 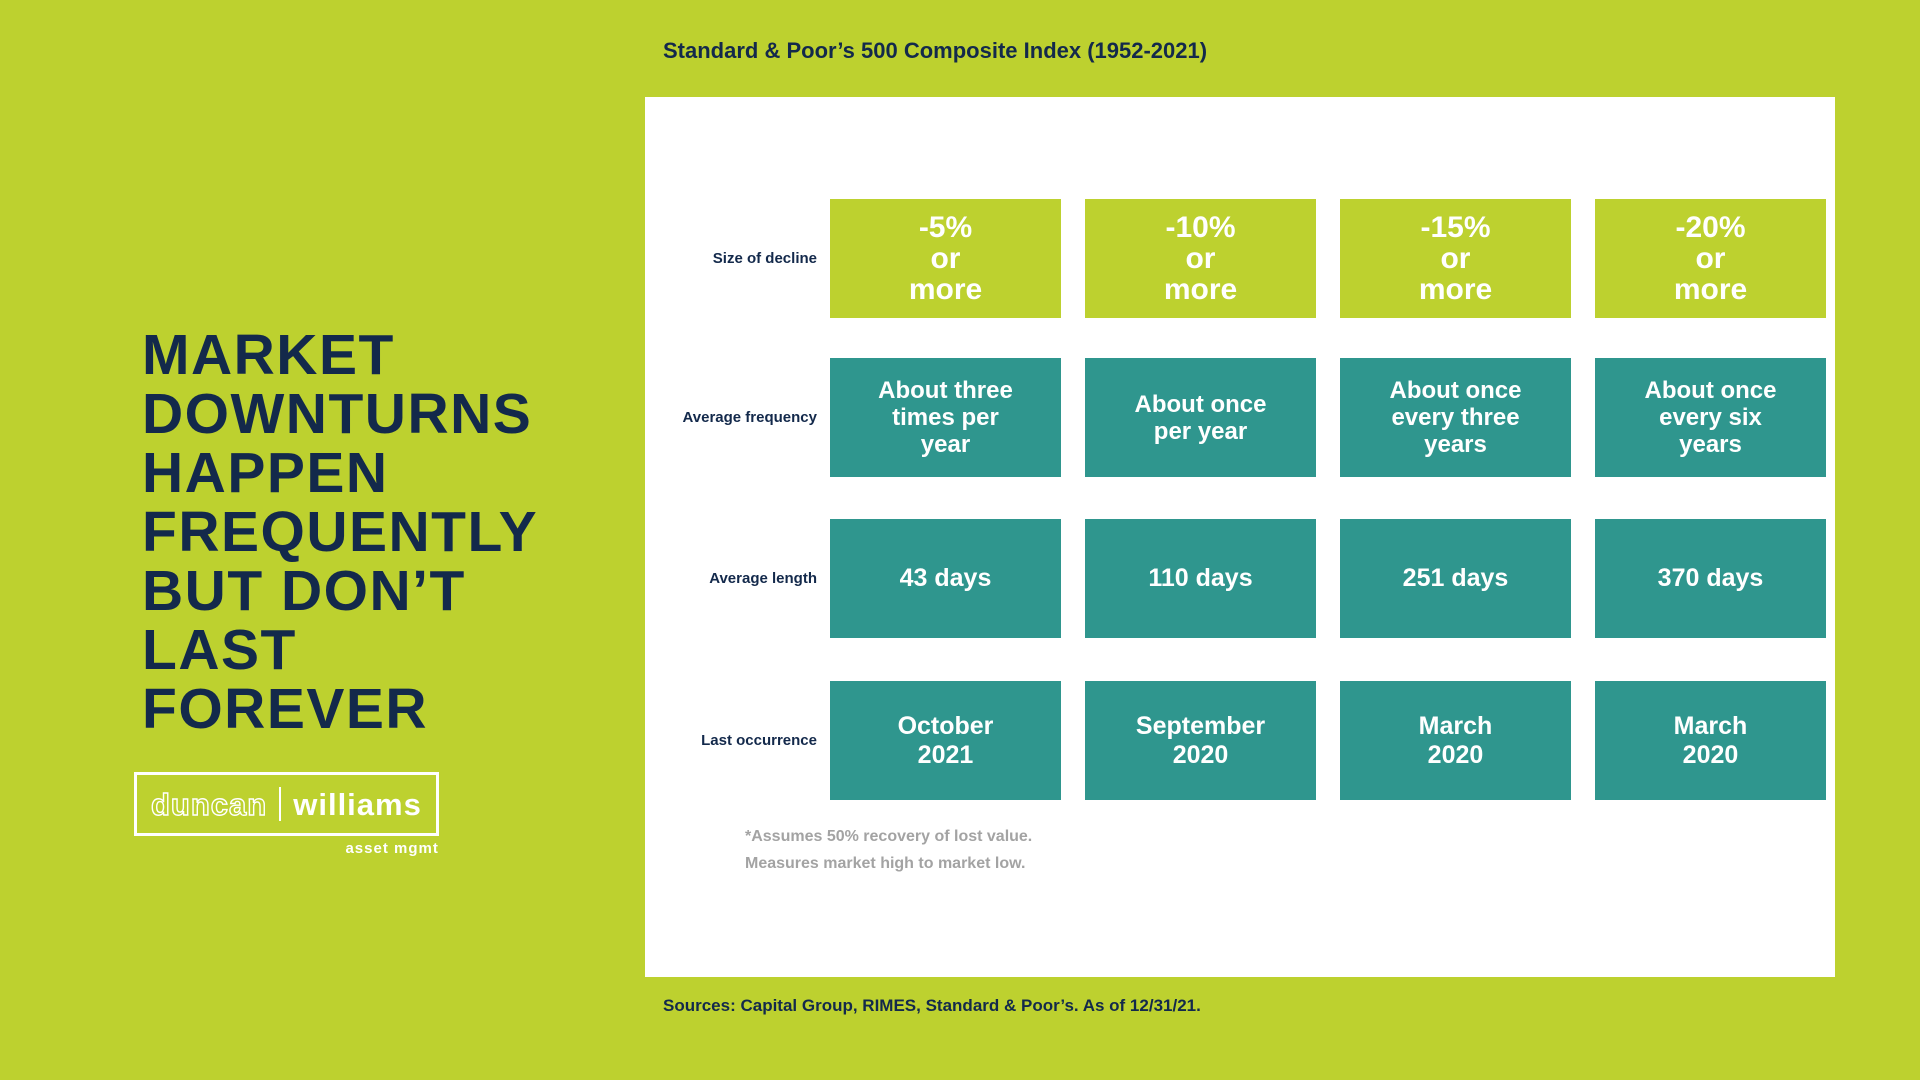 I want to click on footnote-line: Measures market high to market low., so click(x=885, y=863).